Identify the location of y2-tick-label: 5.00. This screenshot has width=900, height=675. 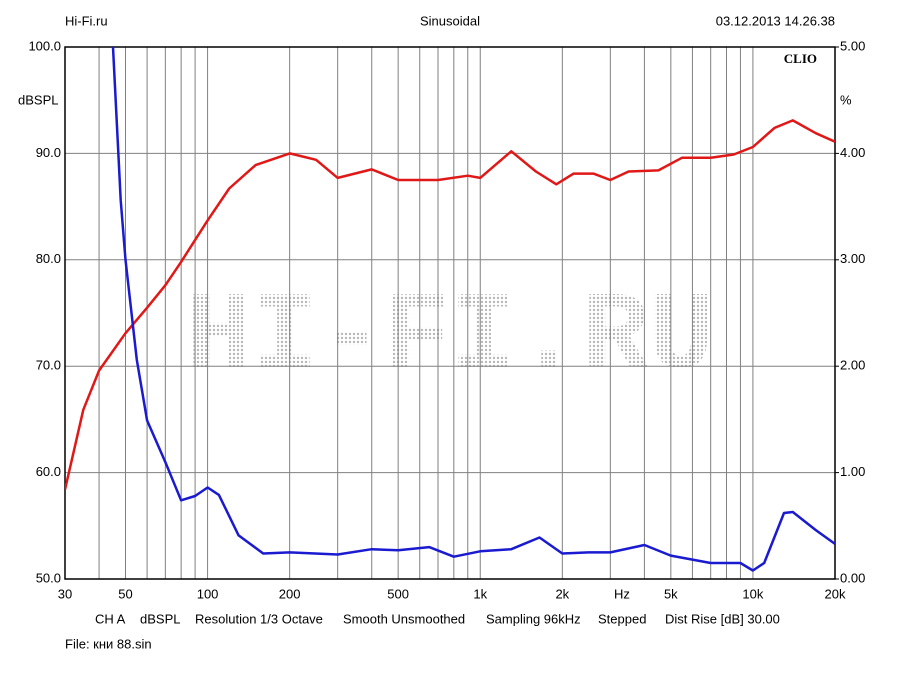
(852, 45).